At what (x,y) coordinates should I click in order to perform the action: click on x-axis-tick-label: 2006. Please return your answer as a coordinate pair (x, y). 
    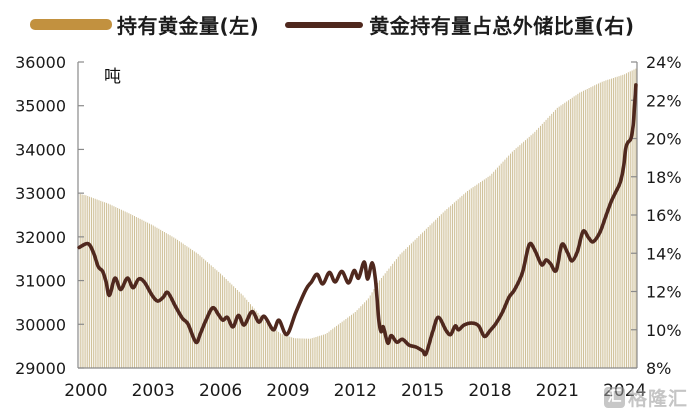
    Looking at the image, I should click on (220, 391).